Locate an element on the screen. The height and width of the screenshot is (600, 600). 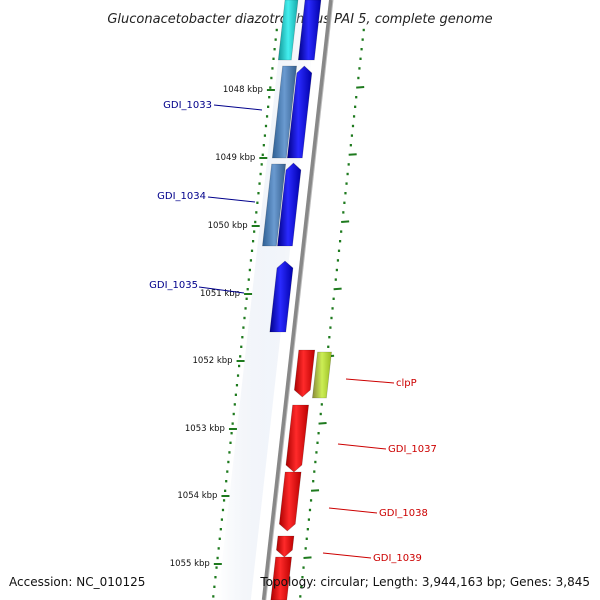
gene-label: GDI_1039 is located at coordinates (397, 558).